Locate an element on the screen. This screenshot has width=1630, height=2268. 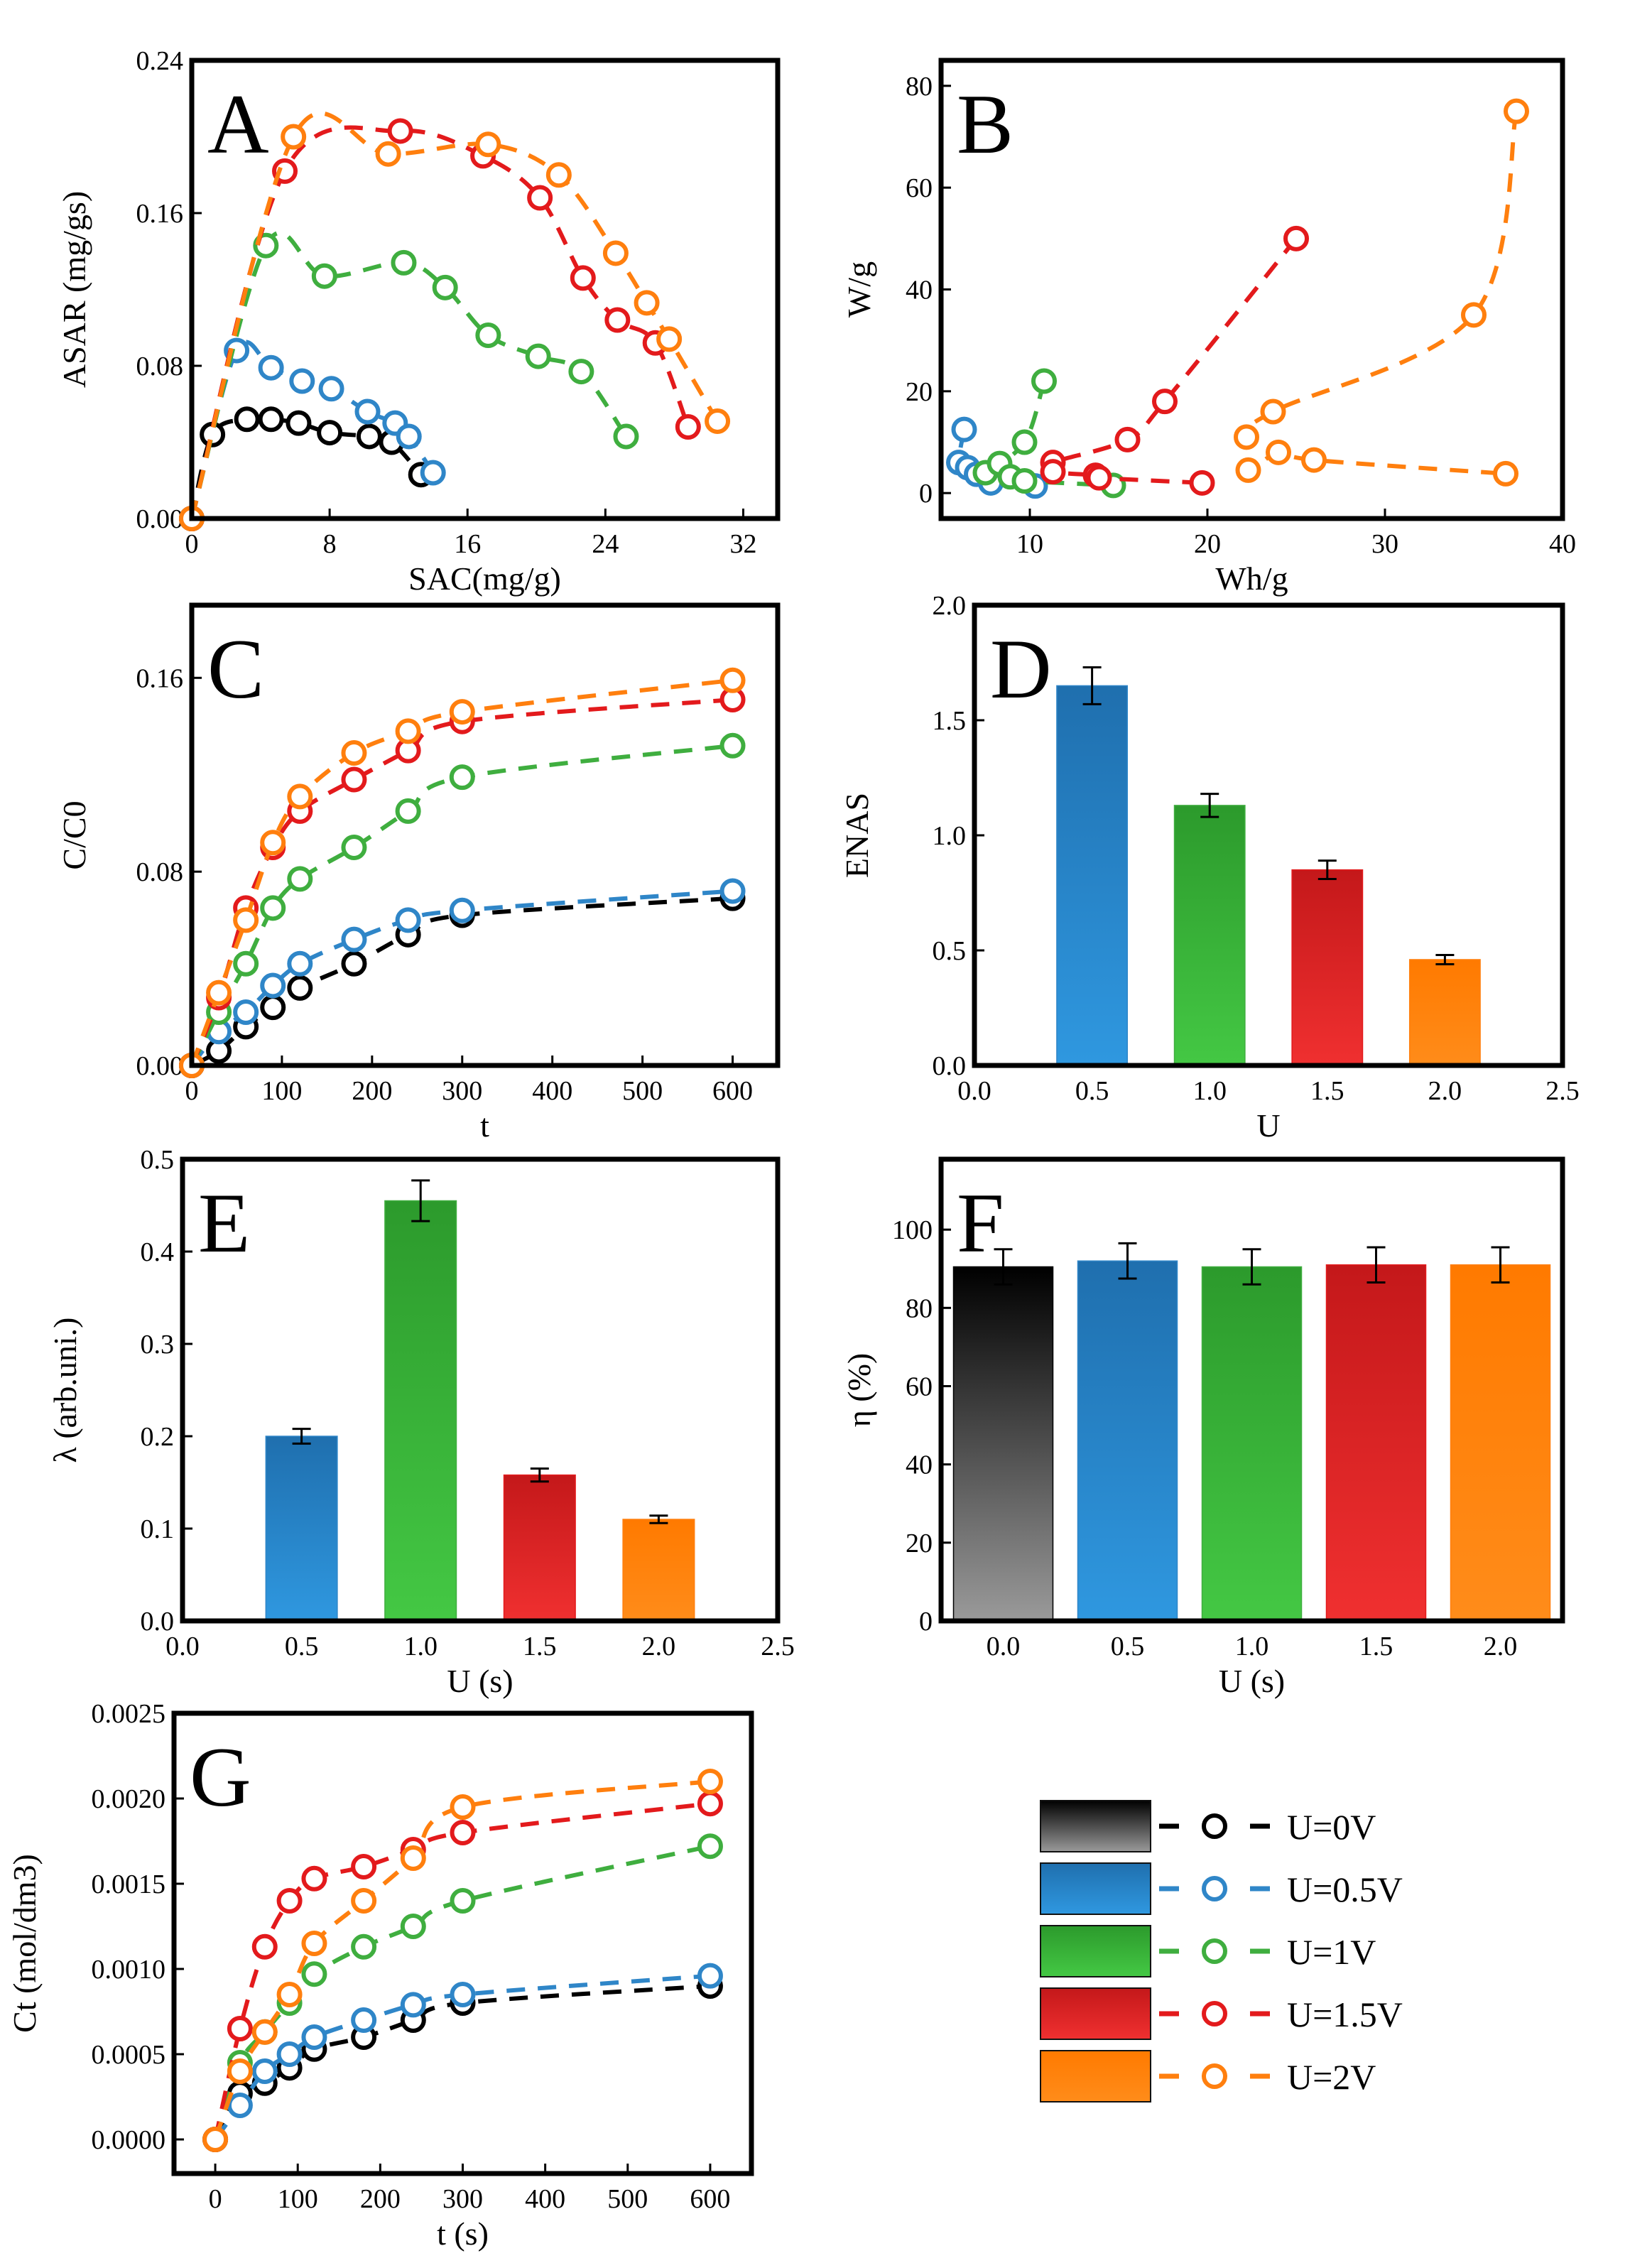
panel-letter: D is located at coordinates (1021, 669).